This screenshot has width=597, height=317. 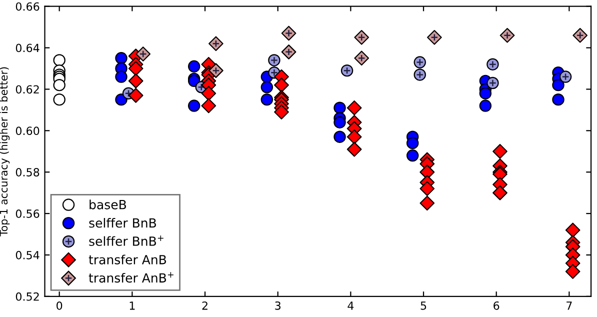 I want to click on legend-label: transfer AnB$^{+}$, so click(x=131, y=277).